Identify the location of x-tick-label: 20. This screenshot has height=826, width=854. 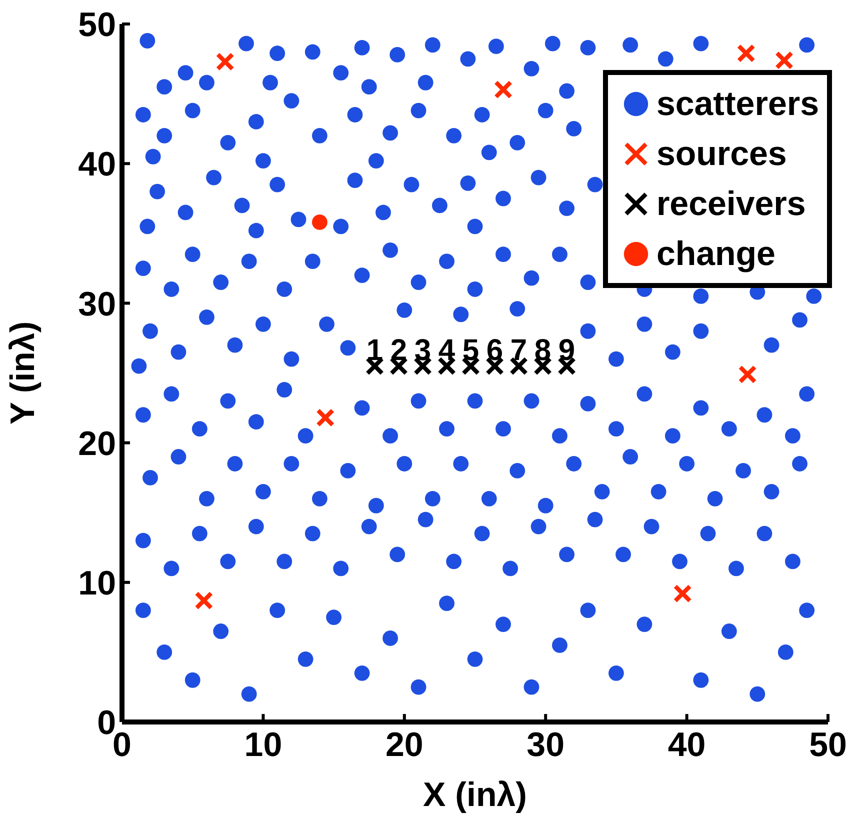
(404, 745).